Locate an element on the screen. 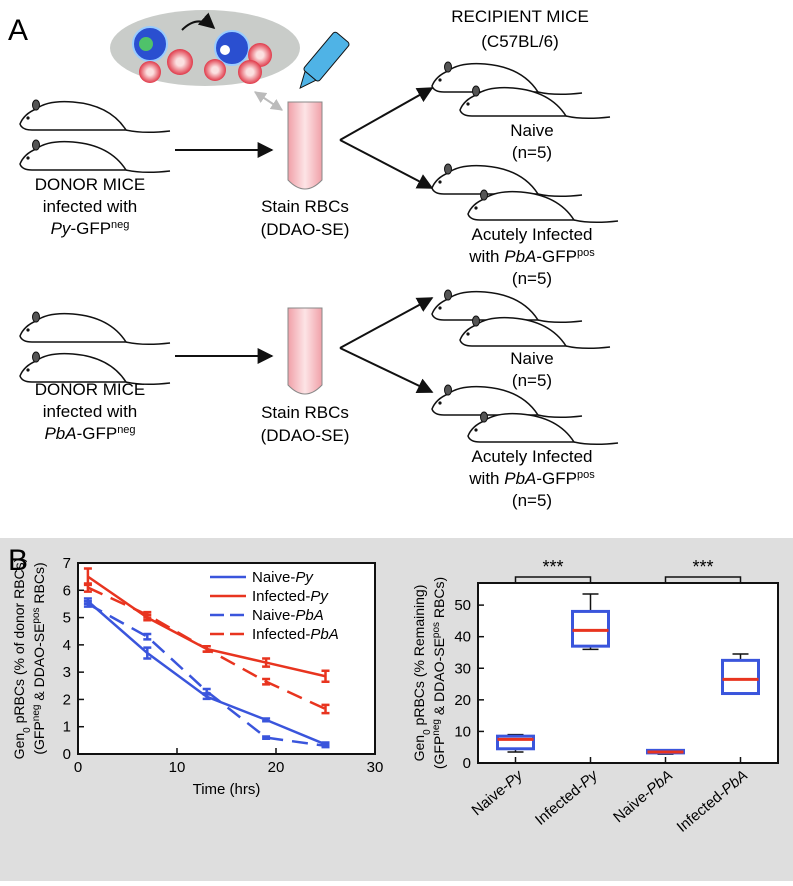 The width and height of the screenshot is (793, 886). y-tick-label: 6 is located at coordinates (67, 590).